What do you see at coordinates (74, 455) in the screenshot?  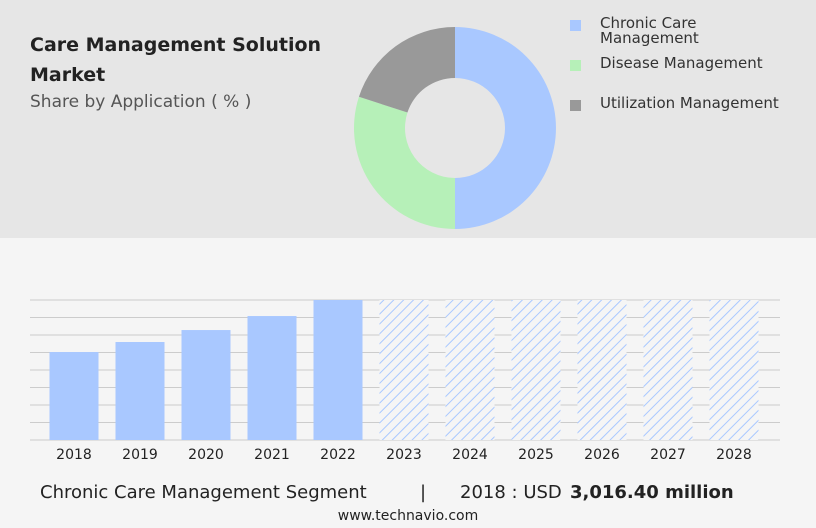 I see `x-tick-label: 2018` at bounding box center [74, 455].